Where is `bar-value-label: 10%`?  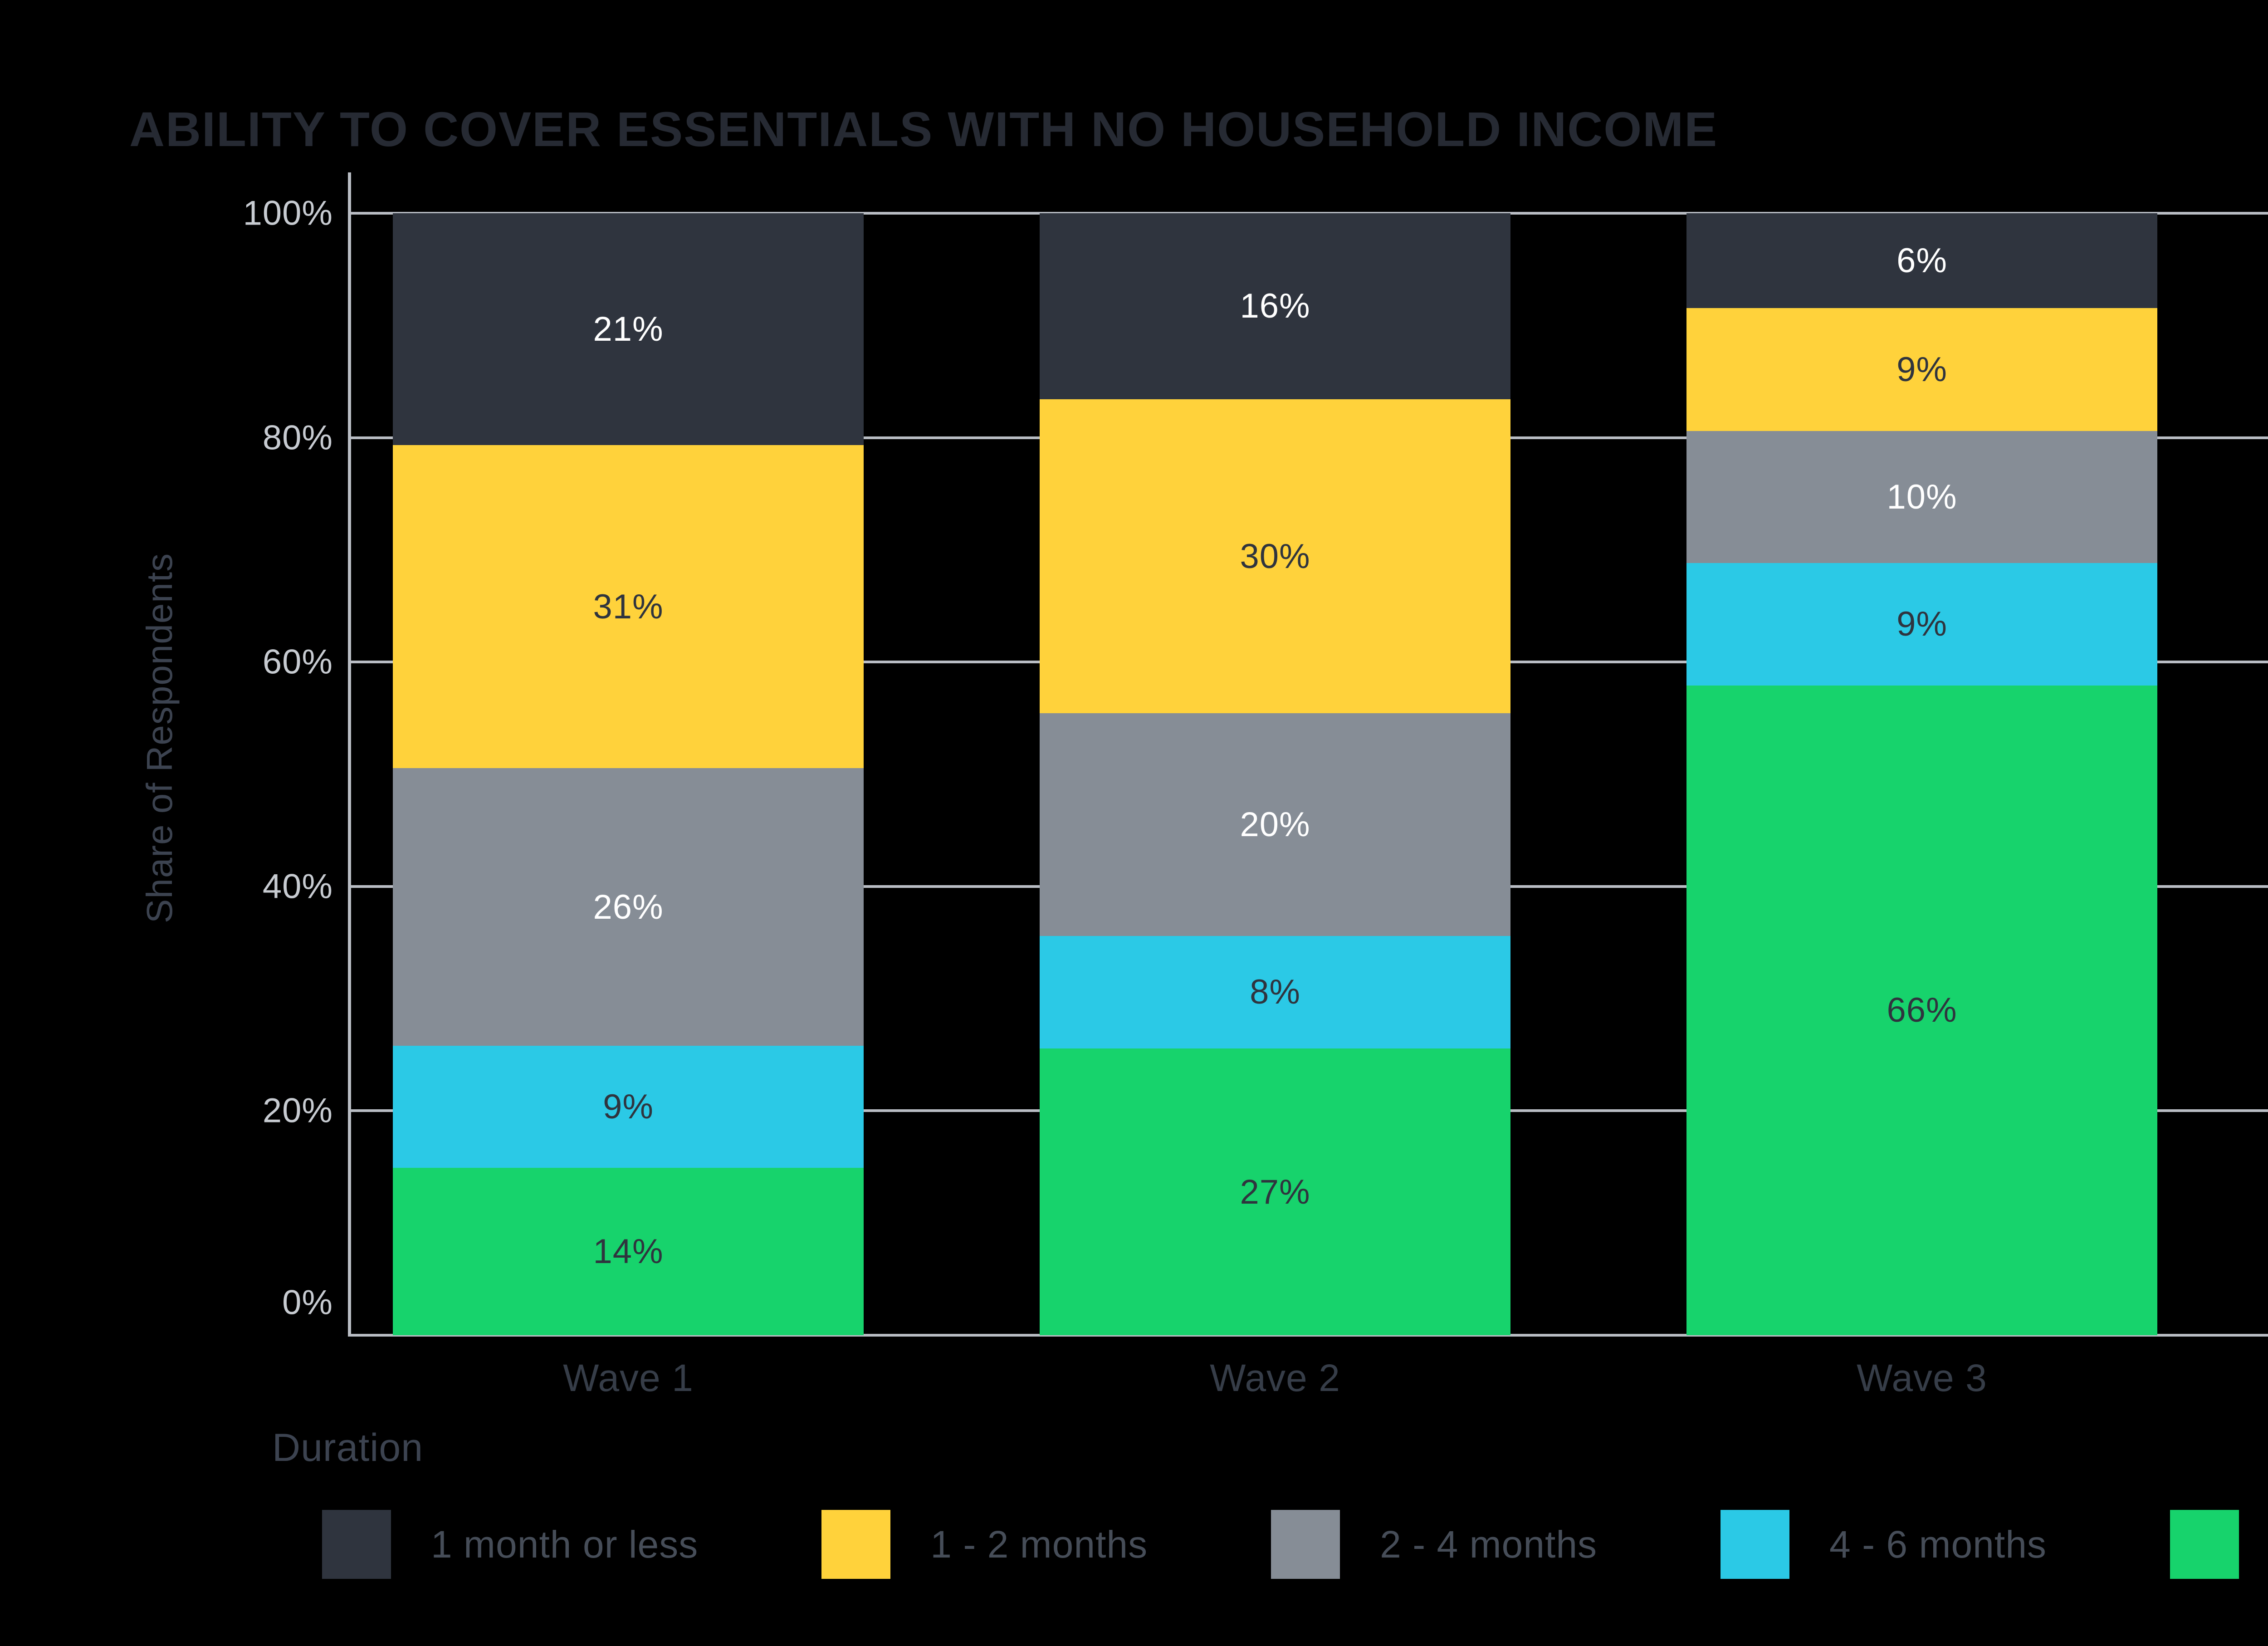
bar-value-label: 10% is located at coordinates (1922, 496).